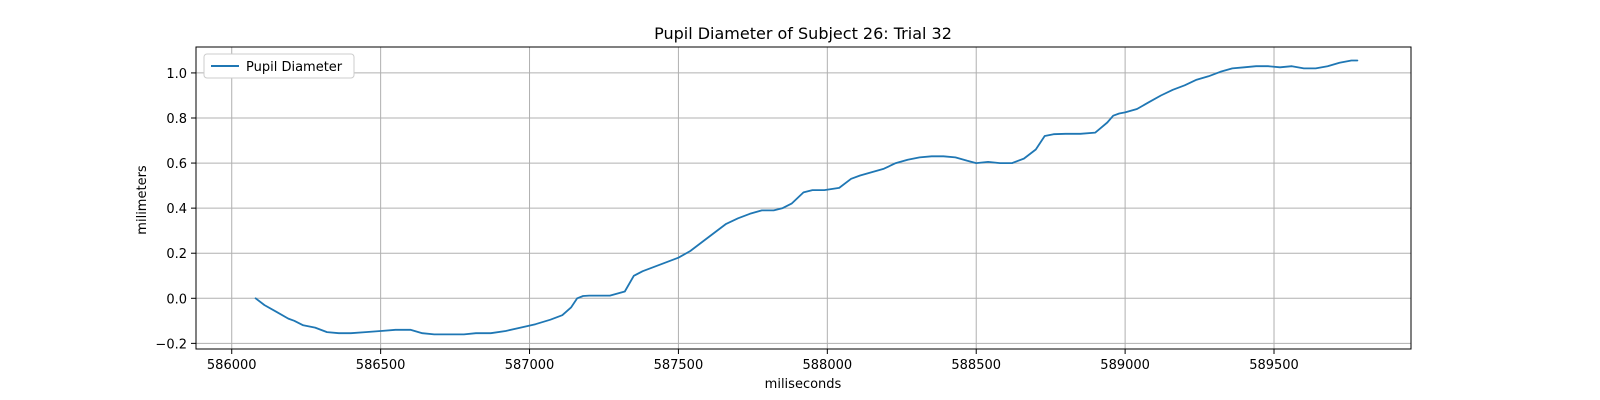  What do you see at coordinates (1274, 365) in the screenshot?
I see `x-tick-label: 589500` at bounding box center [1274, 365].